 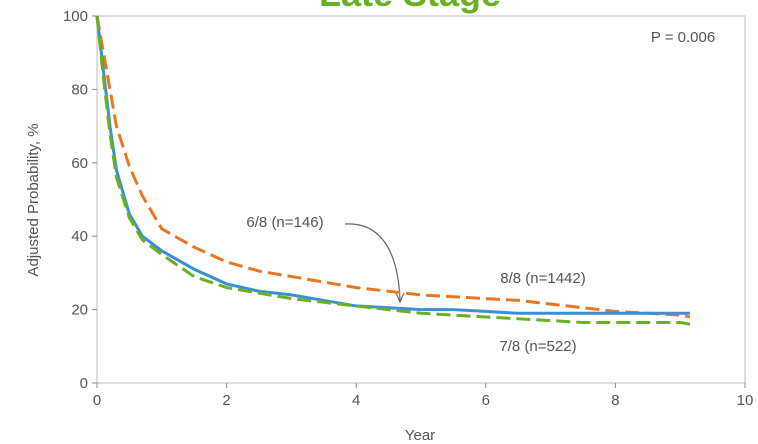 I want to click on x-tick-label: 0, so click(x=97, y=400).